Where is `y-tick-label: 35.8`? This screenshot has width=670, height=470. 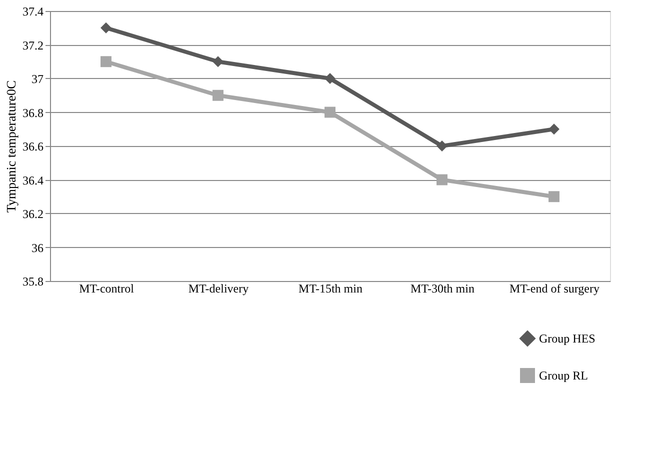 y-tick-label: 35.8 is located at coordinates (33, 281).